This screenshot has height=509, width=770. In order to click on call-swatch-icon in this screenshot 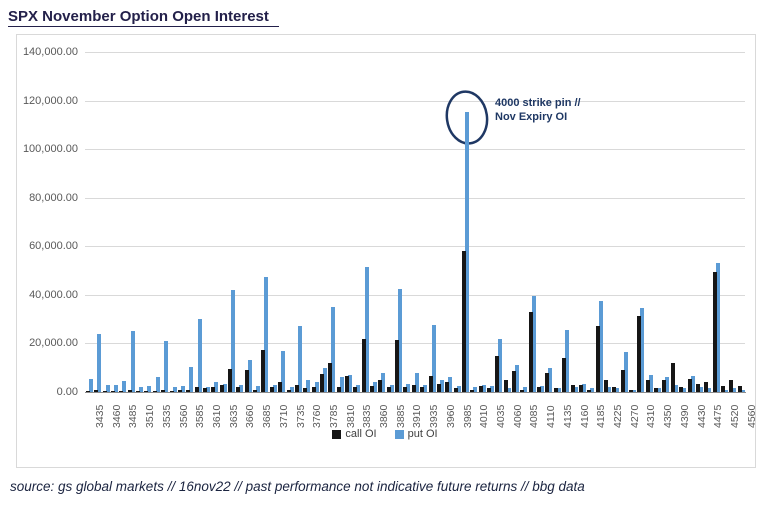, I will do `click(337, 434)`.